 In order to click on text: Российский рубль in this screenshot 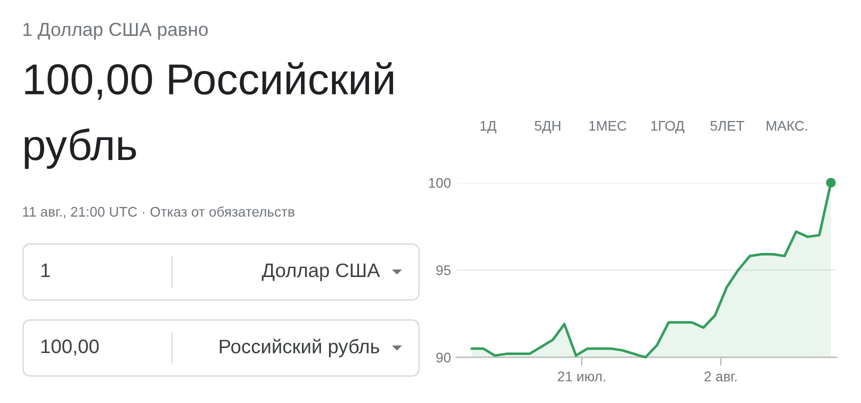, I will do `click(300, 348)`.